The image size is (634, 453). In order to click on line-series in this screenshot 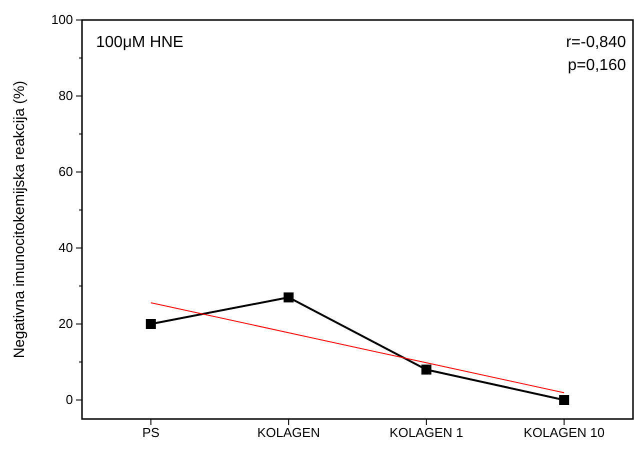, I will do `click(357, 348)`.